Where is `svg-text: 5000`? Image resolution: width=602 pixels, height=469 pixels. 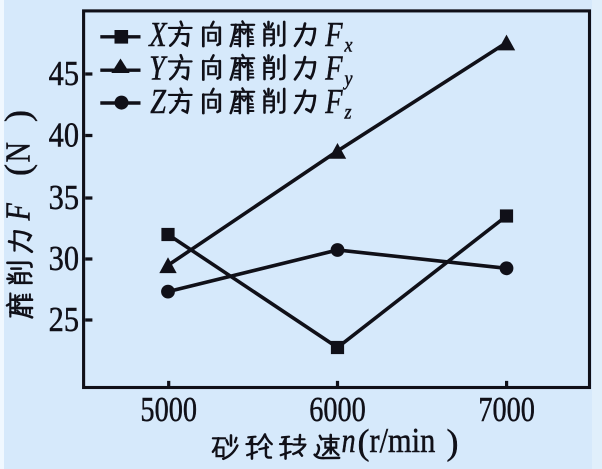
svg-text: 5000 is located at coordinates (168, 409).